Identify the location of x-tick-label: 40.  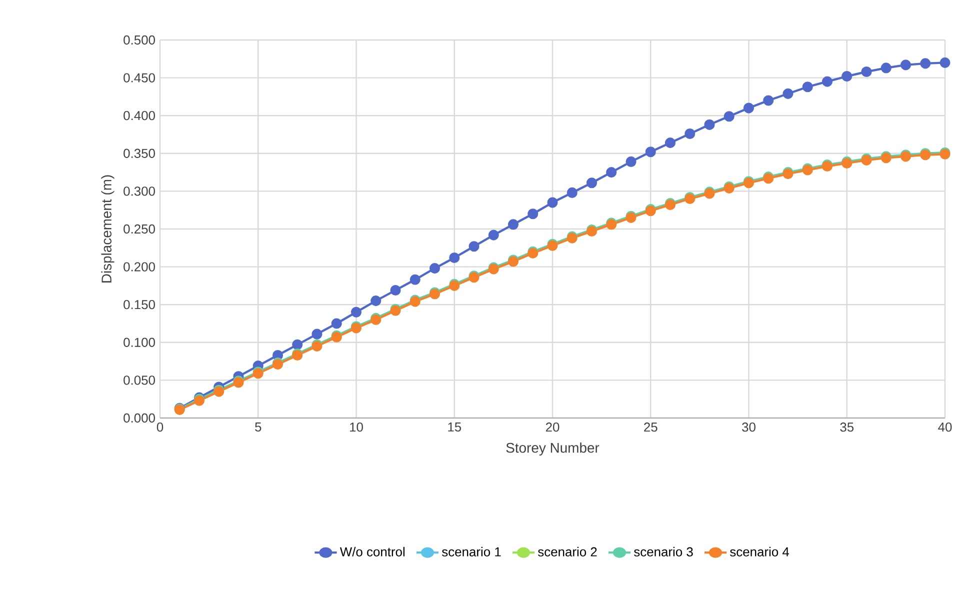
(945, 427).